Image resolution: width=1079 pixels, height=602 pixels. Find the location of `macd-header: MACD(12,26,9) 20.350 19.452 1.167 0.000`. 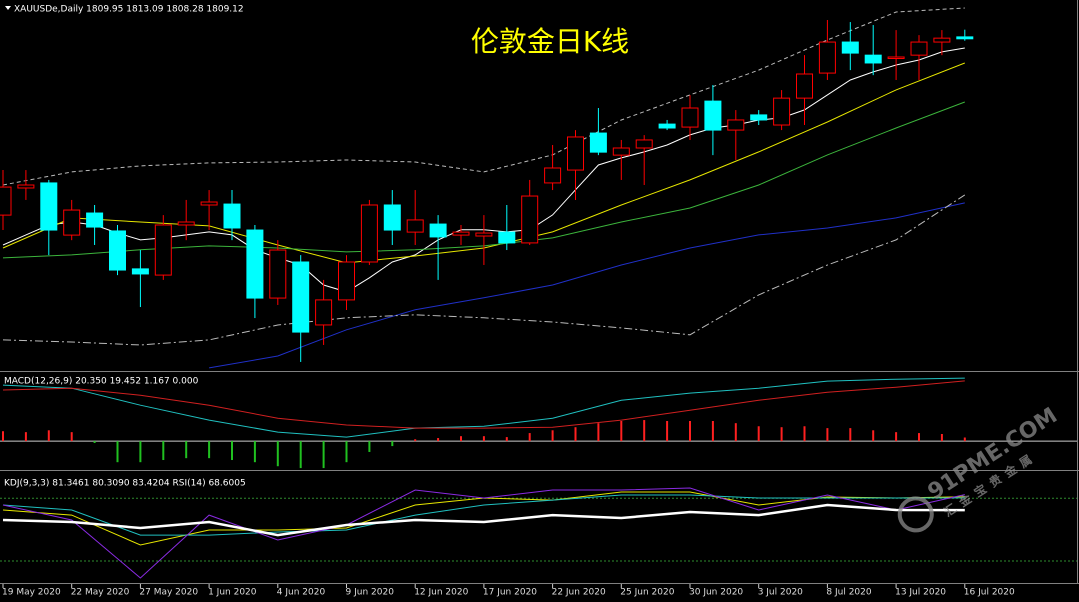

macd-header: MACD(12,26,9) 20.350 19.452 1.167 0.000 is located at coordinates (101, 382).